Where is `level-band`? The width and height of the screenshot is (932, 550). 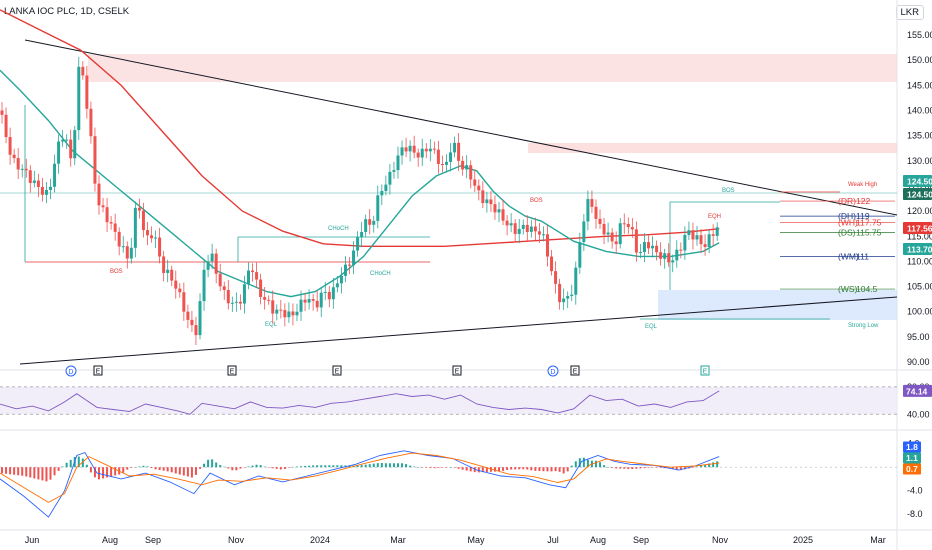 level-band is located at coordinates (448, 193).